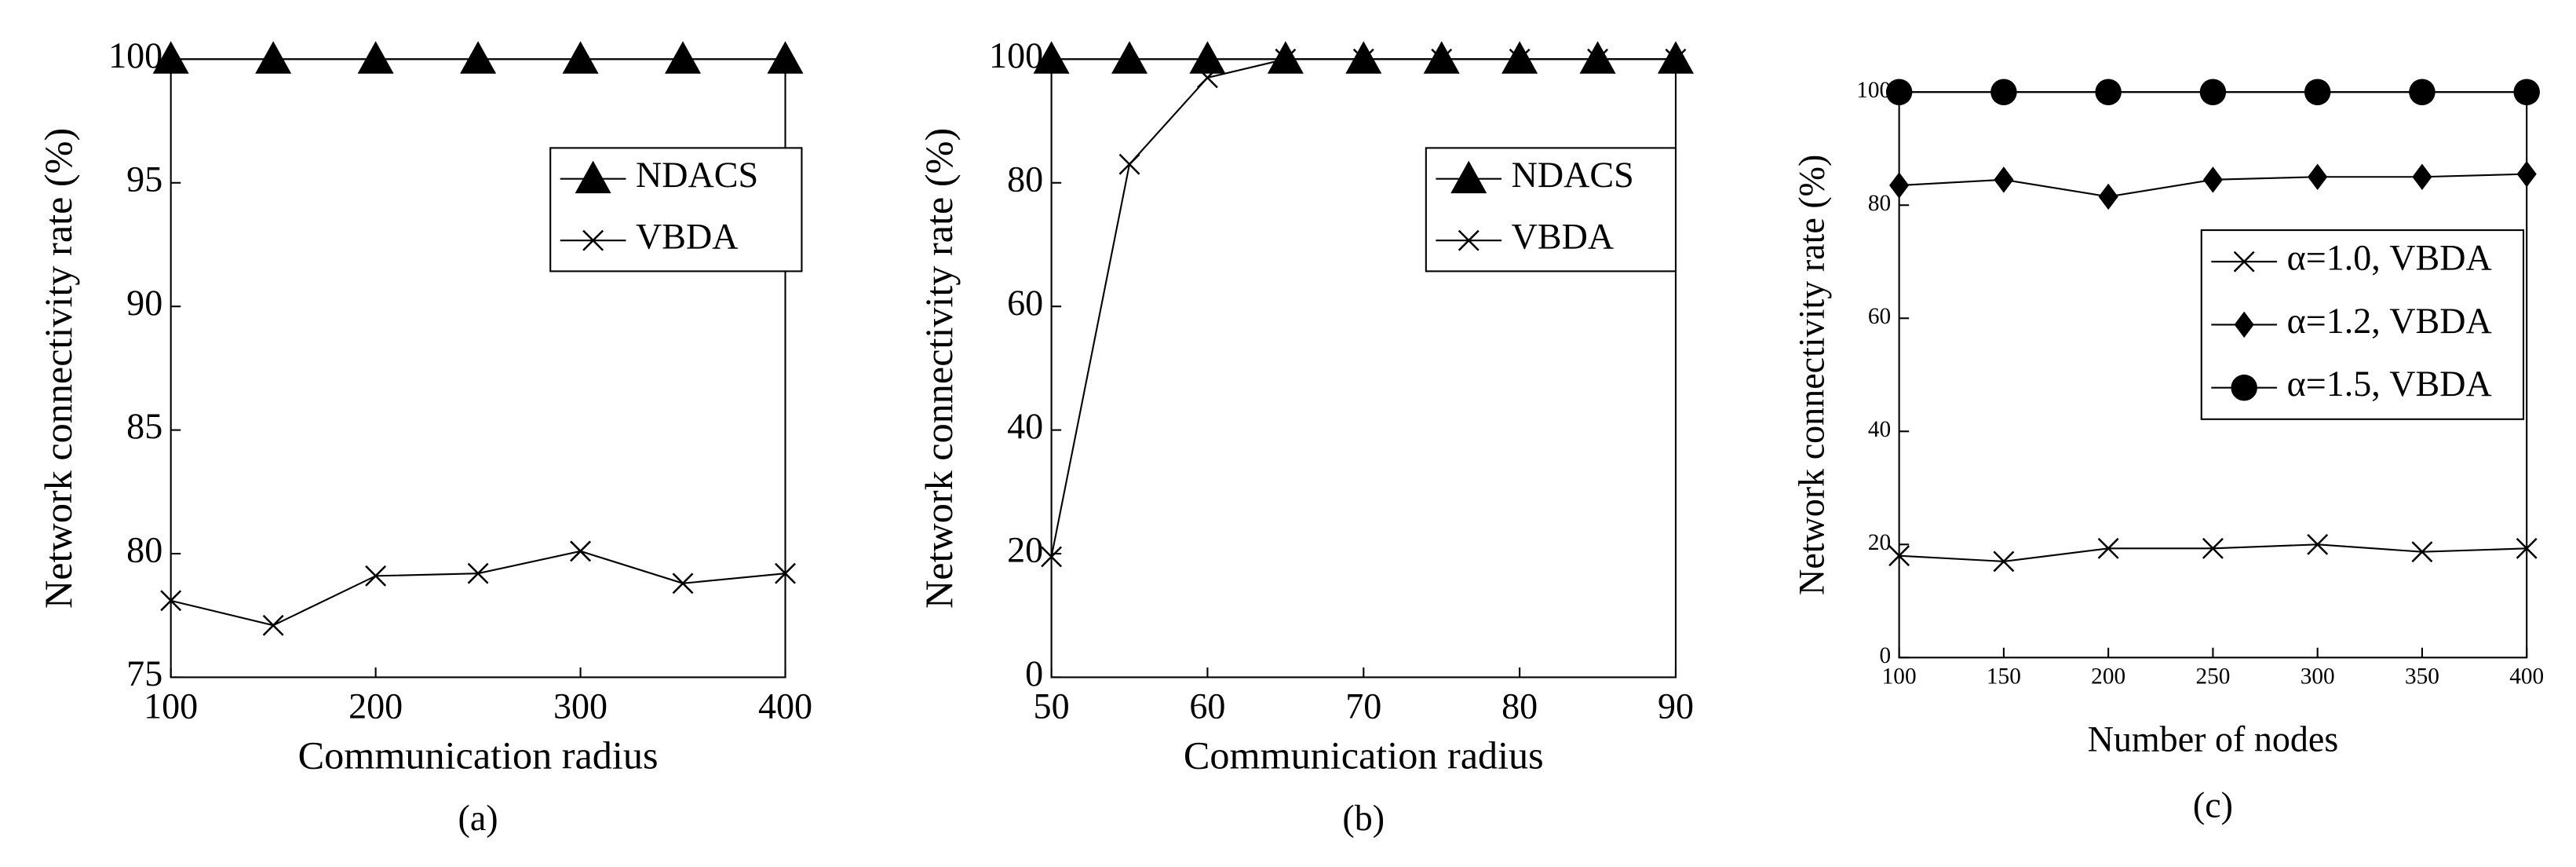  Describe the element at coordinates (2108, 676) in the screenshot. I see `x-tick-label: 200` at that location.